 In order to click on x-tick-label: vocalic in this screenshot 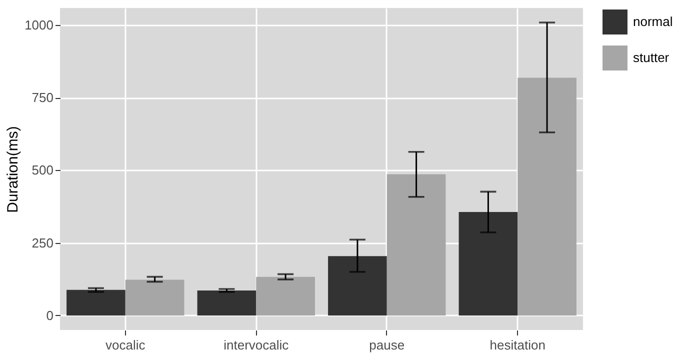, I will do `click(126, 345)`.